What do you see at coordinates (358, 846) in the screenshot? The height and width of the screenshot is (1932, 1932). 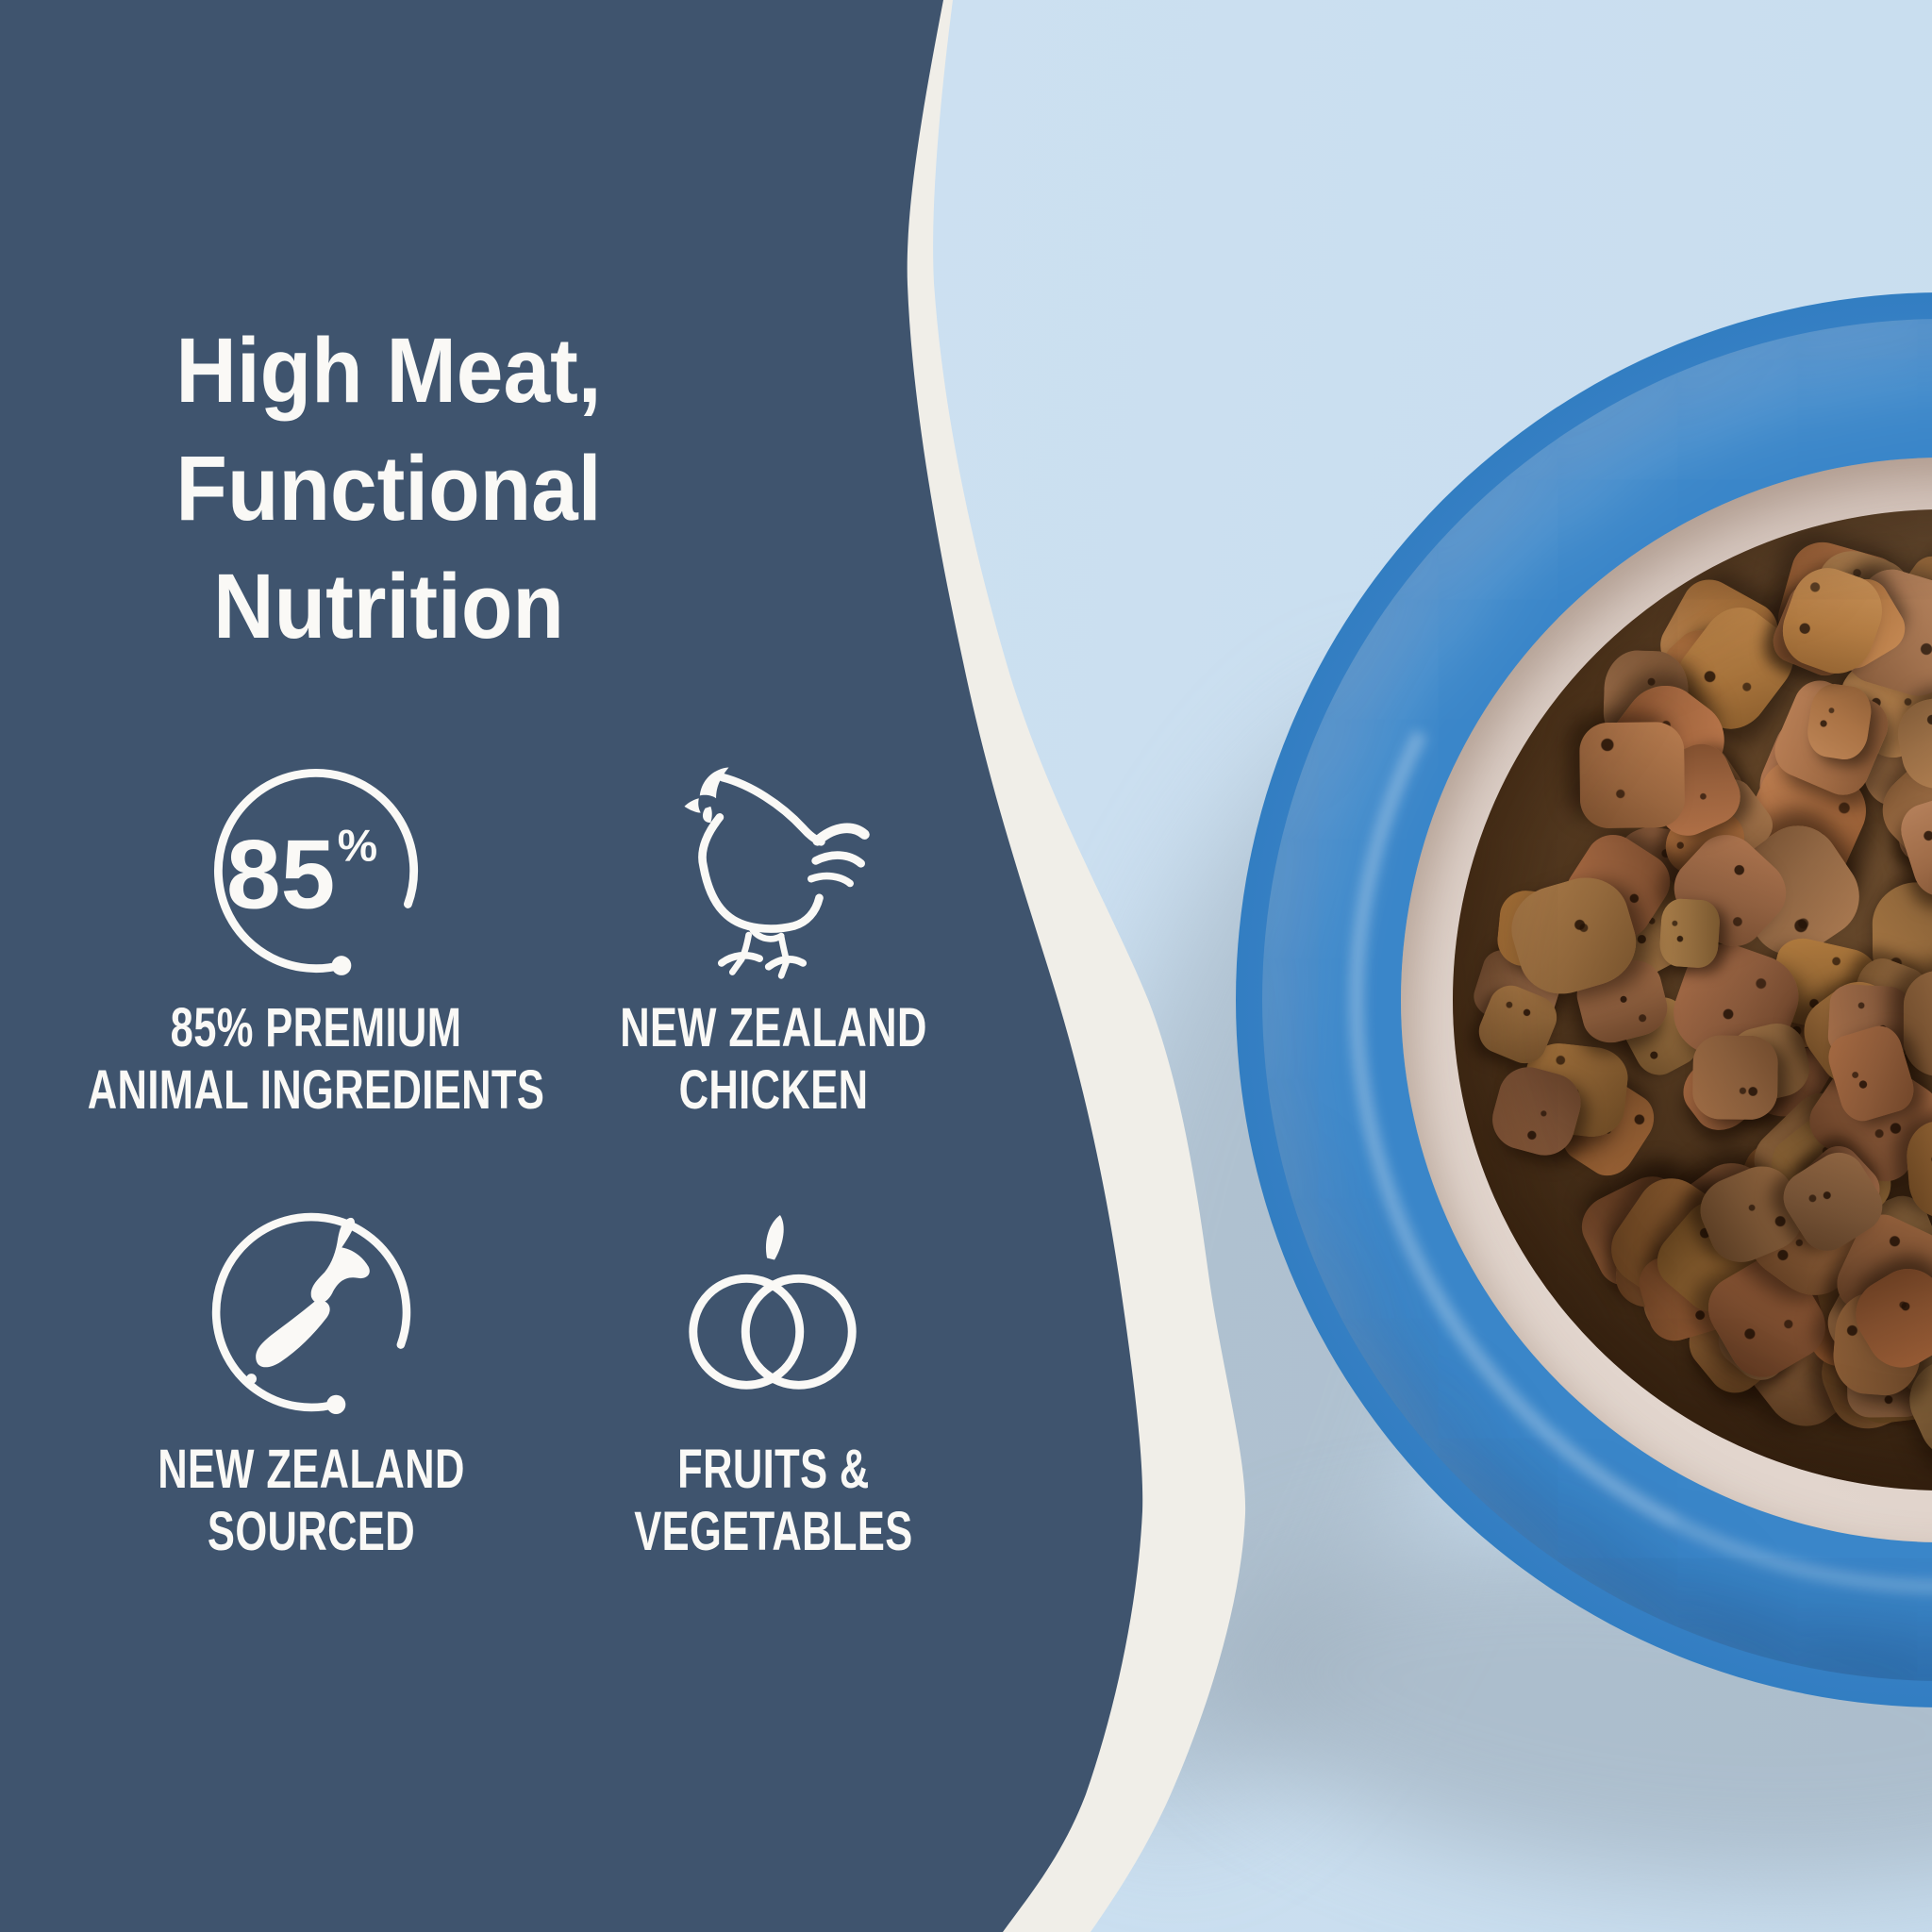 I see `badge-unit: %` at bounding box center [358, 846].